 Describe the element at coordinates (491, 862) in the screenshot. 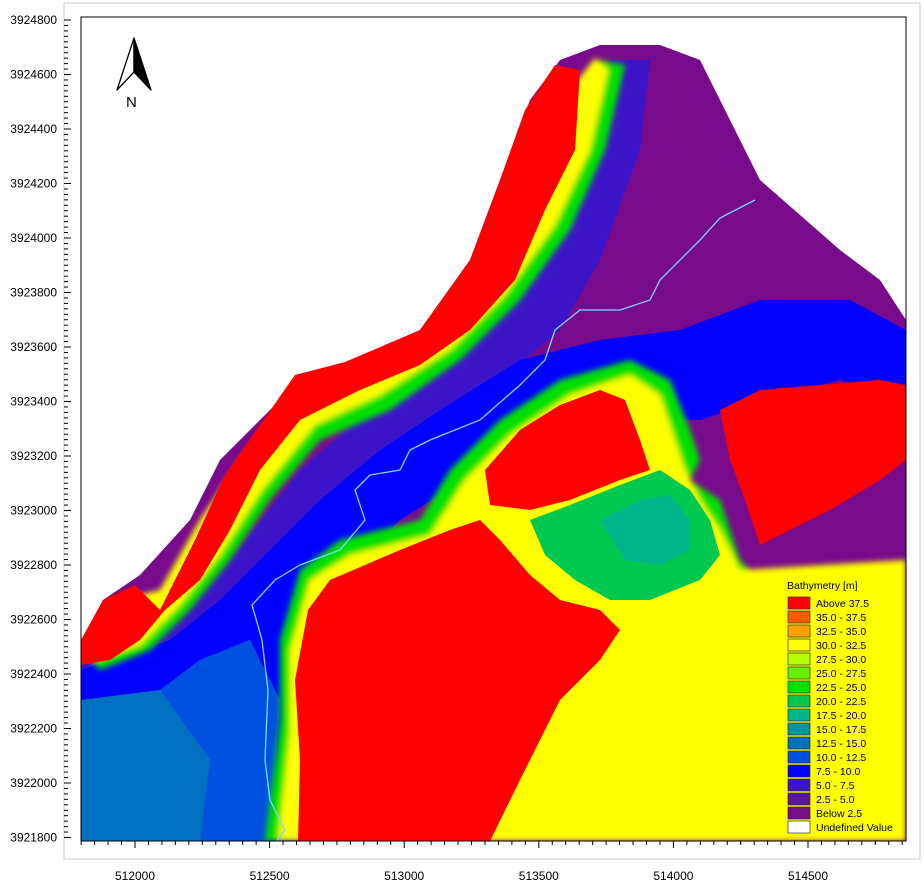

I see `x-axis: 512000 512500 513000 513500 514000 514500` at that location.